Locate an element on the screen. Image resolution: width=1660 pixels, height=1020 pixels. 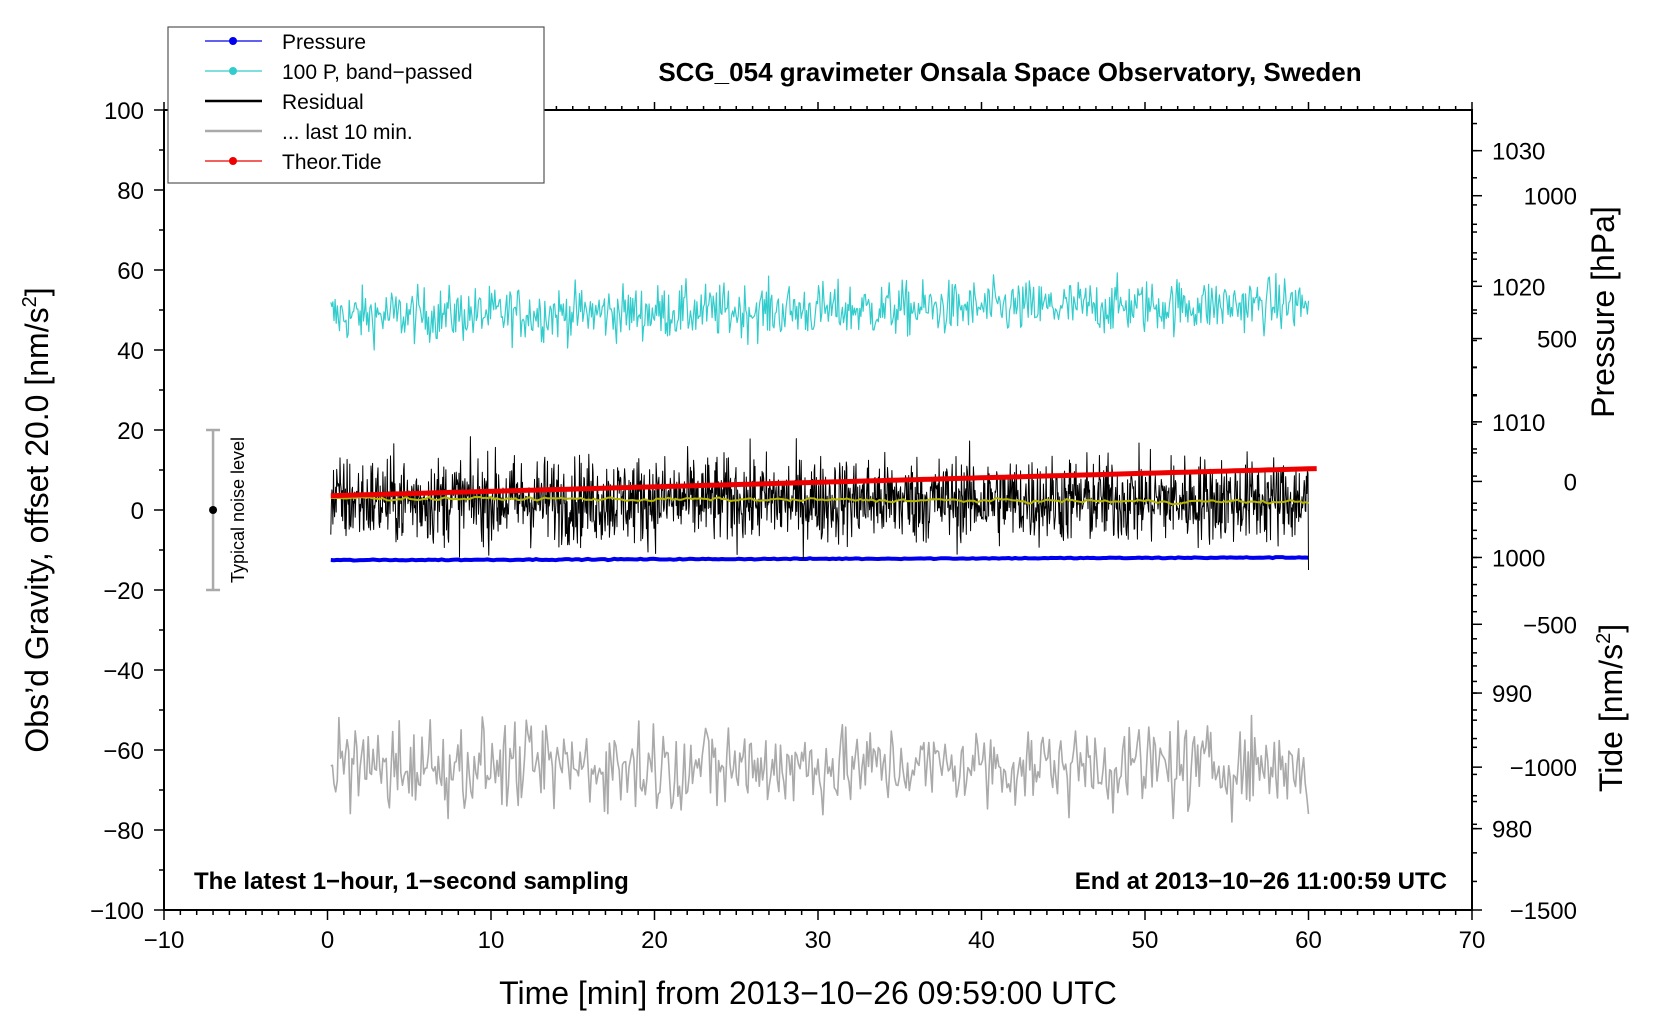
y-tick-label: −60 is located at coordinates (123, 751).